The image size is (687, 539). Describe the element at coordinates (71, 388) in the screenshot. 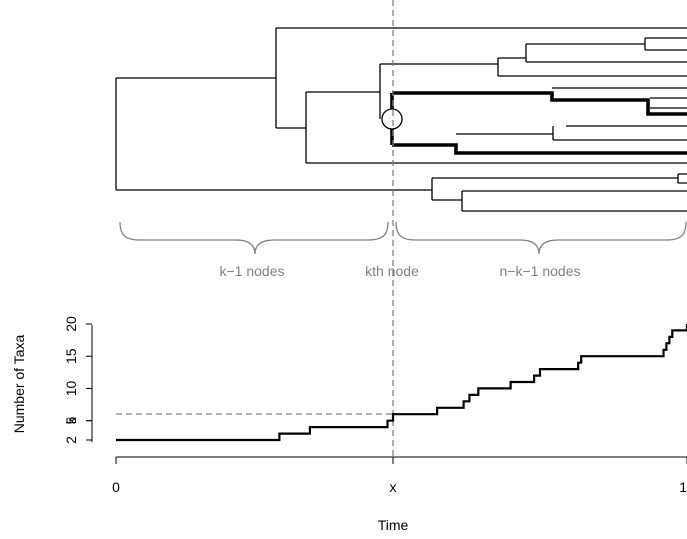

I see `y-tick-label: 10` at that location.